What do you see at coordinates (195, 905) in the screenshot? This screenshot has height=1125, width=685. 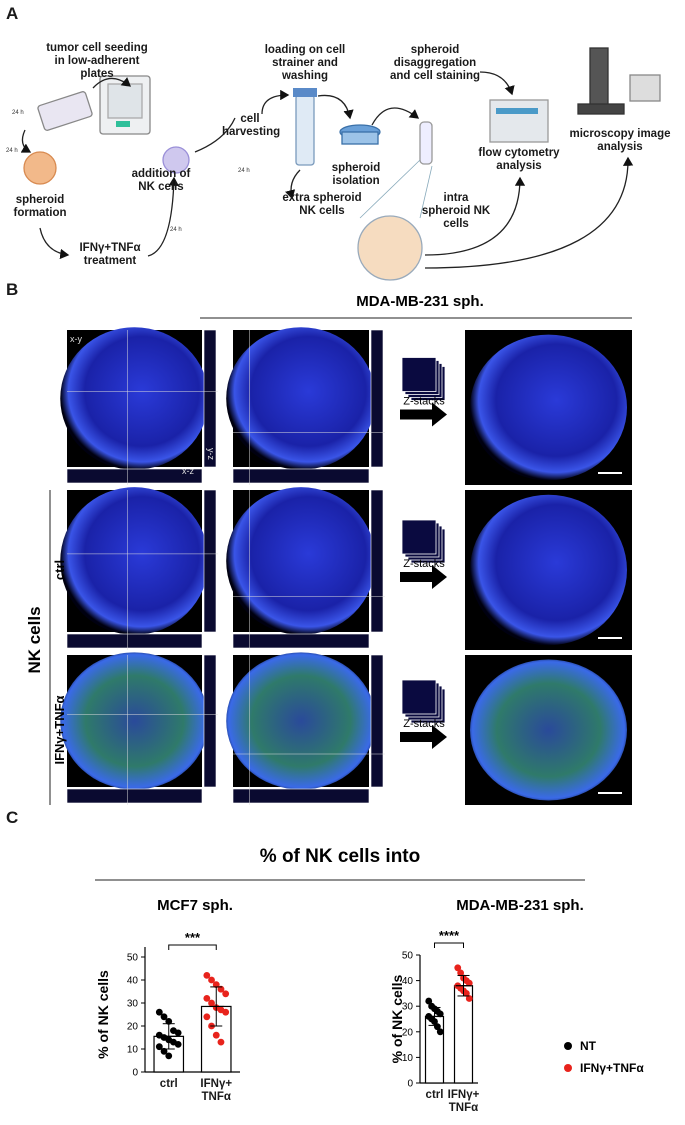 I see `chart-title: MCF7 sph.` at bounding box center [195, 905].